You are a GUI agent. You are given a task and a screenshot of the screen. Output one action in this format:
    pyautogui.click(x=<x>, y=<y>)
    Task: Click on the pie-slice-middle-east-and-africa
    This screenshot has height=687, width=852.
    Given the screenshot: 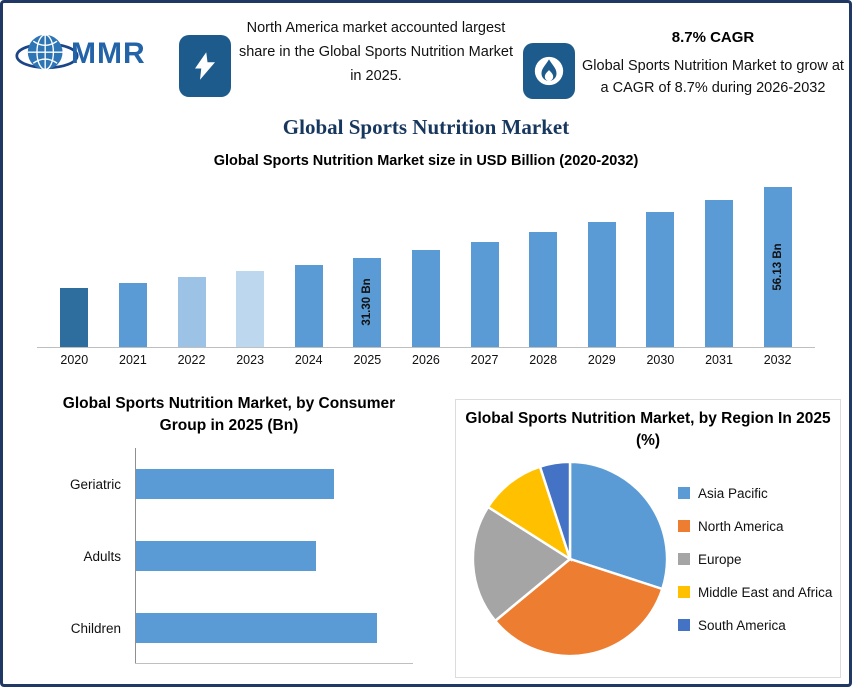 What is the action you would take?
    pyautogui.click(x=529, y=514)
    